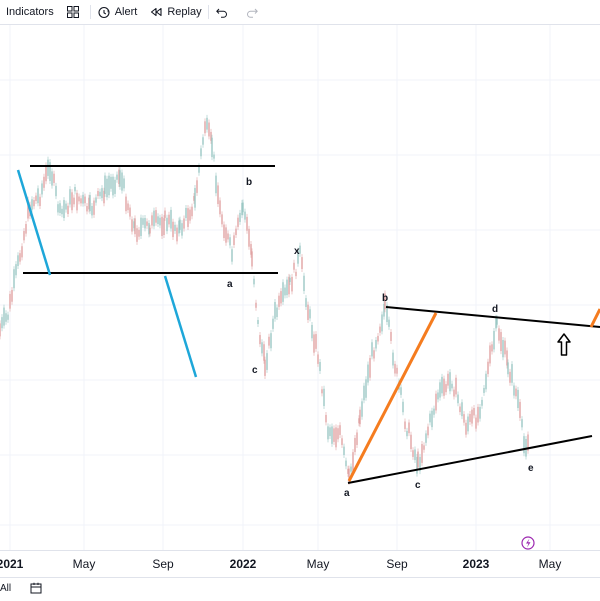 This screenshot has width=600, height=601. What do you see at coordinates (224, 12) in the screenshot?
I see `undo-button` at bounding box center [224, 12].